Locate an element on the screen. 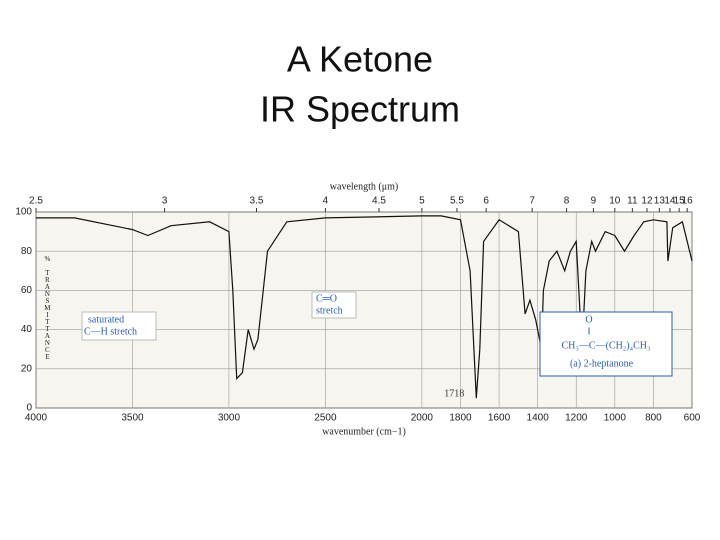 The width and height of the screenshot is (720, 540). x-tick-label: 800 is located at coordinates (653, 418).